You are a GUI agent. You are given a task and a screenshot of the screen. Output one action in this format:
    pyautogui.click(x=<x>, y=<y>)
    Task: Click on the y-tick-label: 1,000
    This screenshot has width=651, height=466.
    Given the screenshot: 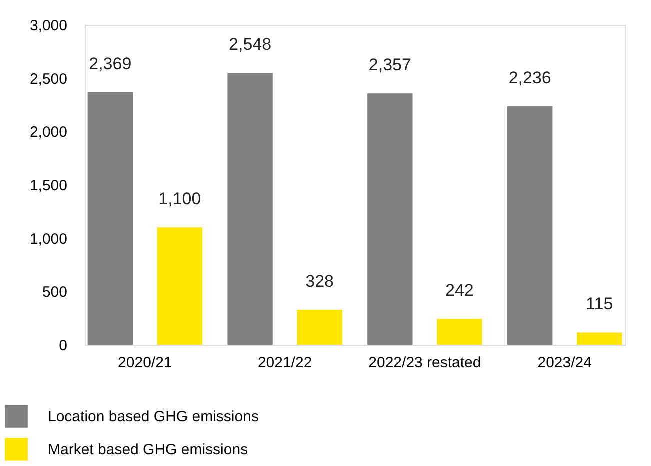 What is the action you would take?
    pyautogui.click(x=49, y=239)
    